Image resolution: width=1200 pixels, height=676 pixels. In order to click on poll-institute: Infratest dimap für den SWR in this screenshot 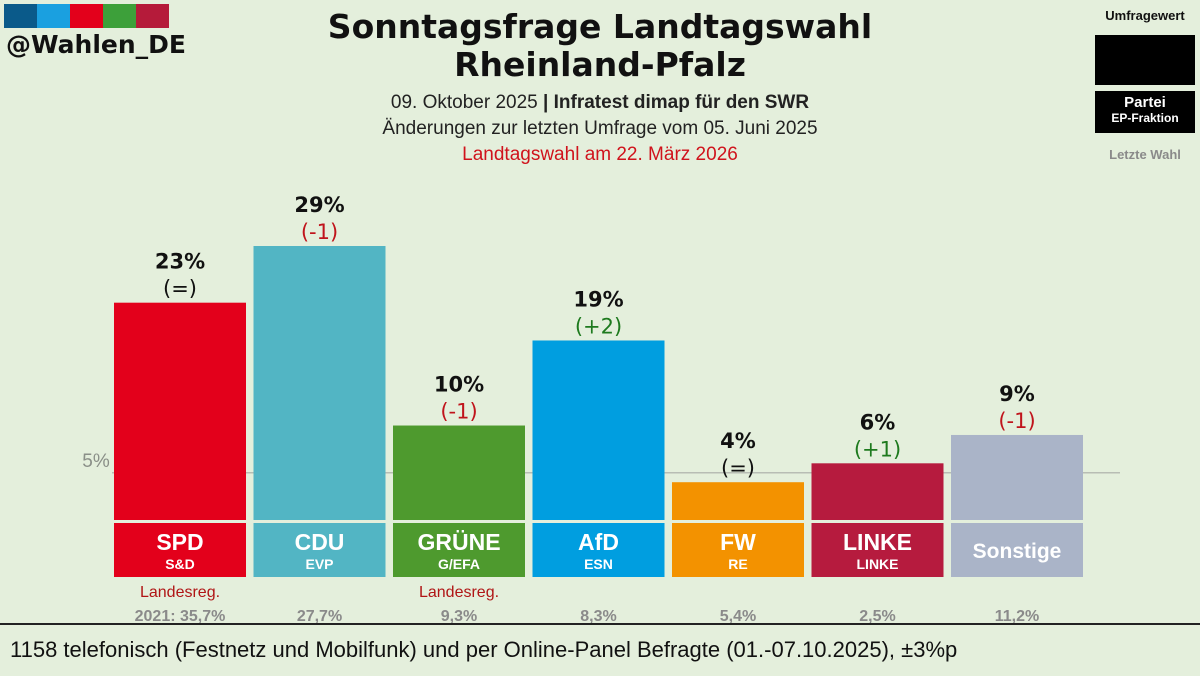, I will do `click(681, 102)`.